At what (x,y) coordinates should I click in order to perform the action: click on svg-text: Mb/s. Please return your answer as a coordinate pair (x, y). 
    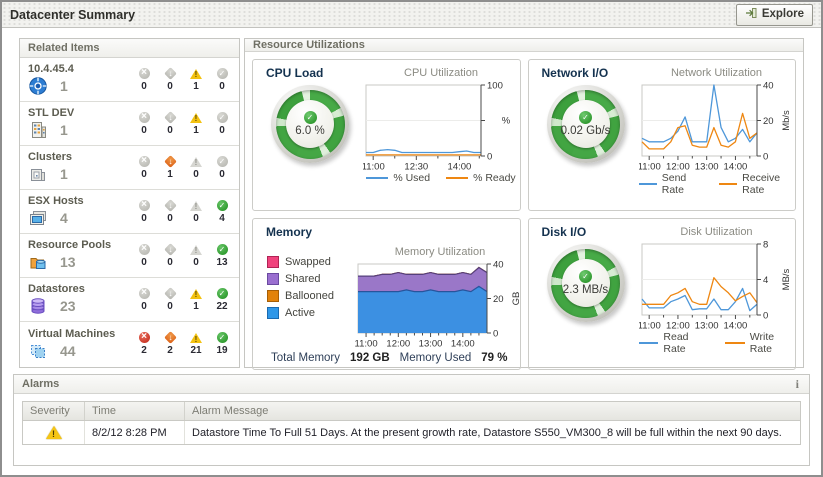
    Looking at the image, I should click on (786, 120).